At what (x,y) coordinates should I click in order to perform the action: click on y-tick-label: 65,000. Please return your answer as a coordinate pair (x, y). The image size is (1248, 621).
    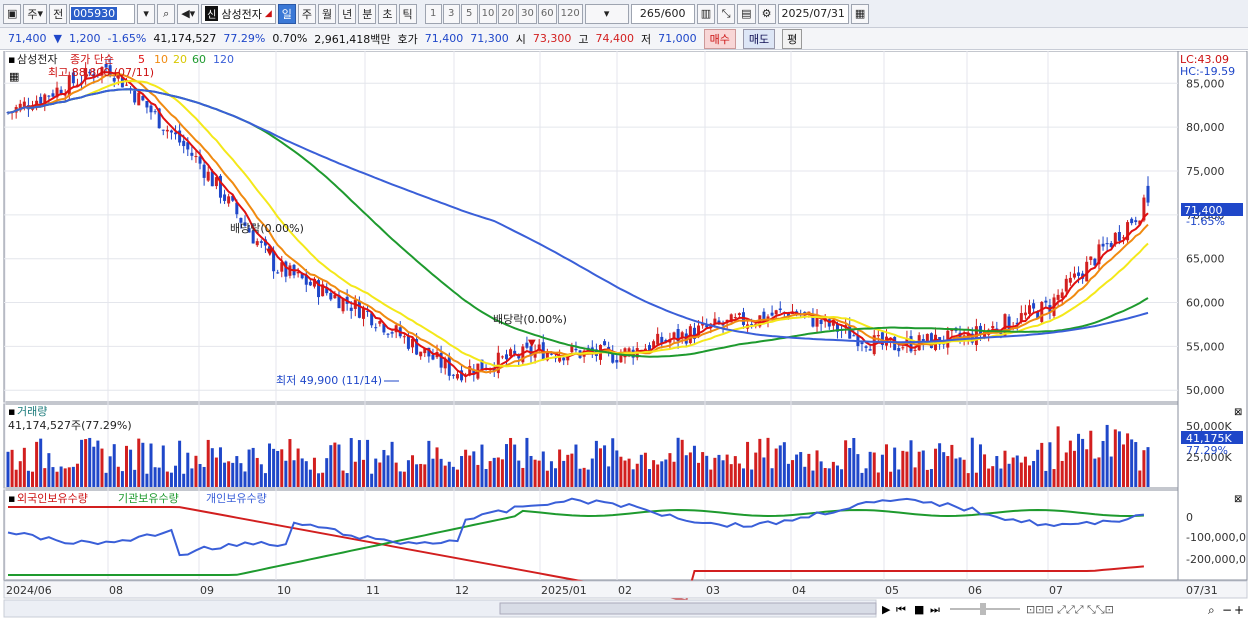
    Looking at the image, I should click on (1205, 259).